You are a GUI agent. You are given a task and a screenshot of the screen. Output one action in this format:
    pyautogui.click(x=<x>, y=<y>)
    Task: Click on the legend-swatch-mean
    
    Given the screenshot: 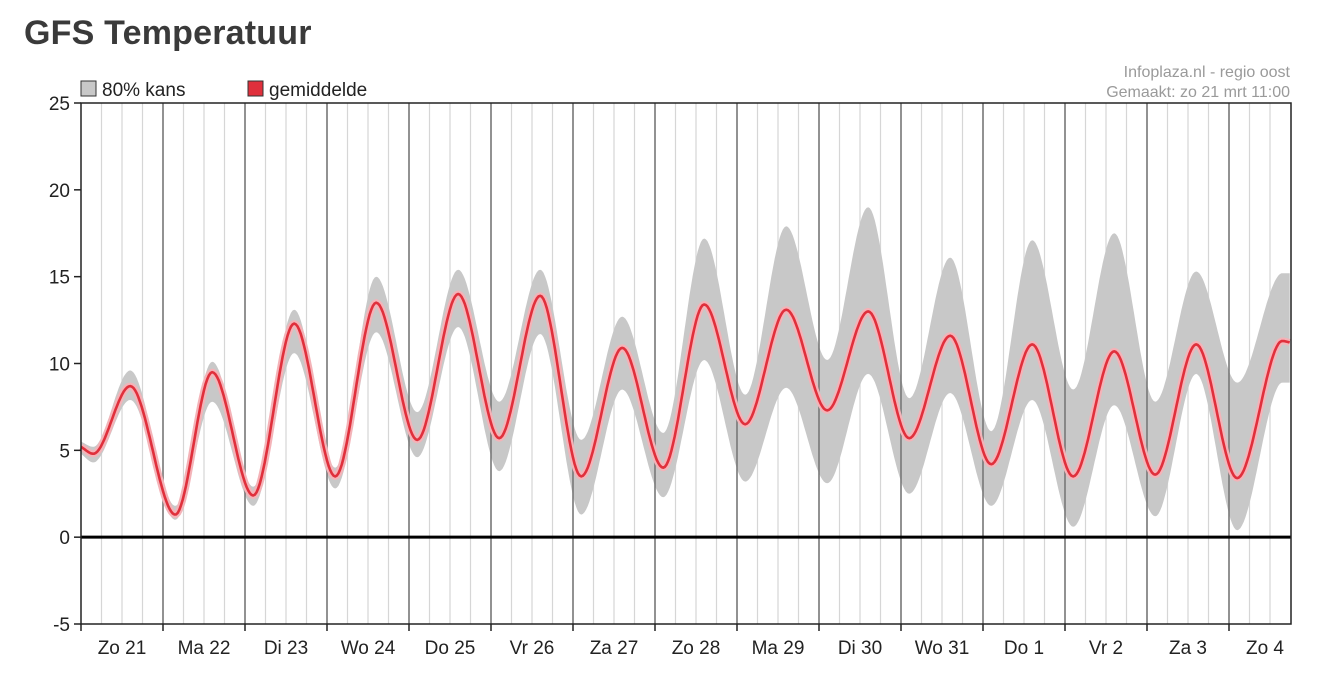 What is the action you would take?
    pyautogui.click(x=255, y=88)
    